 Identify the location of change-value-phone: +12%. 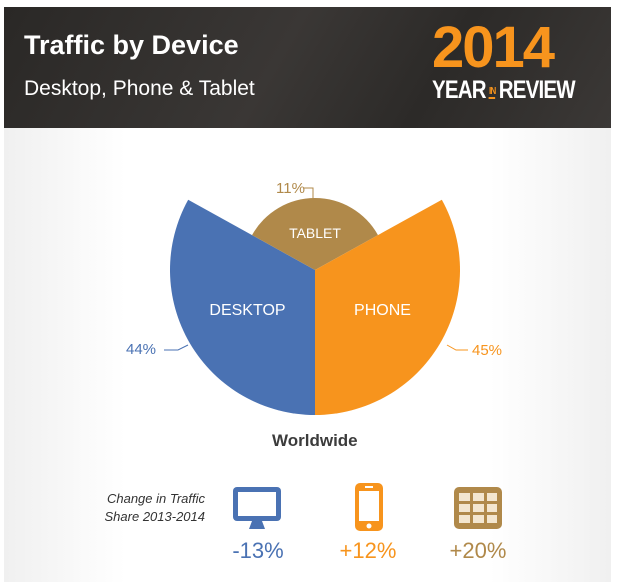
(368, 550).